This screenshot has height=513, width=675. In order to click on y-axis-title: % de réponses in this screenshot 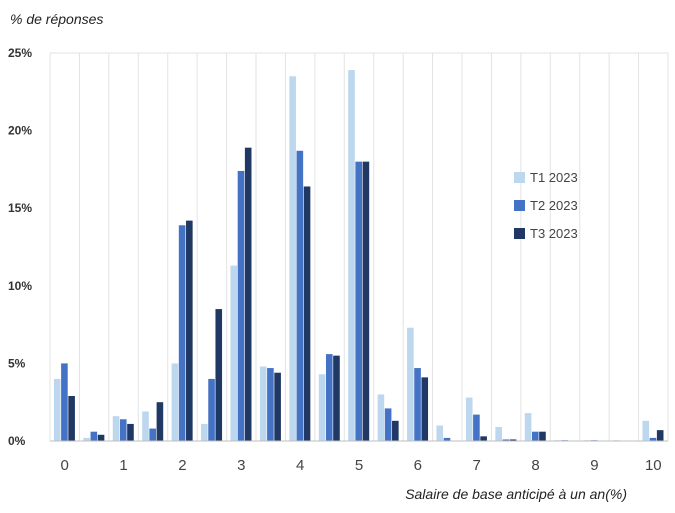, I will do `click(57, 19)`.